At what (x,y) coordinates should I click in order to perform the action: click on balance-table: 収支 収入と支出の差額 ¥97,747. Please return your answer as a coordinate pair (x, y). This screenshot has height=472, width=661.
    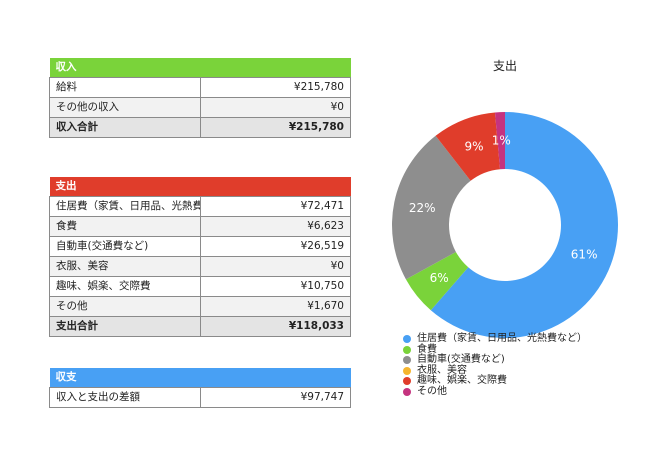
    Looking at the image, I should click on (200, 388).